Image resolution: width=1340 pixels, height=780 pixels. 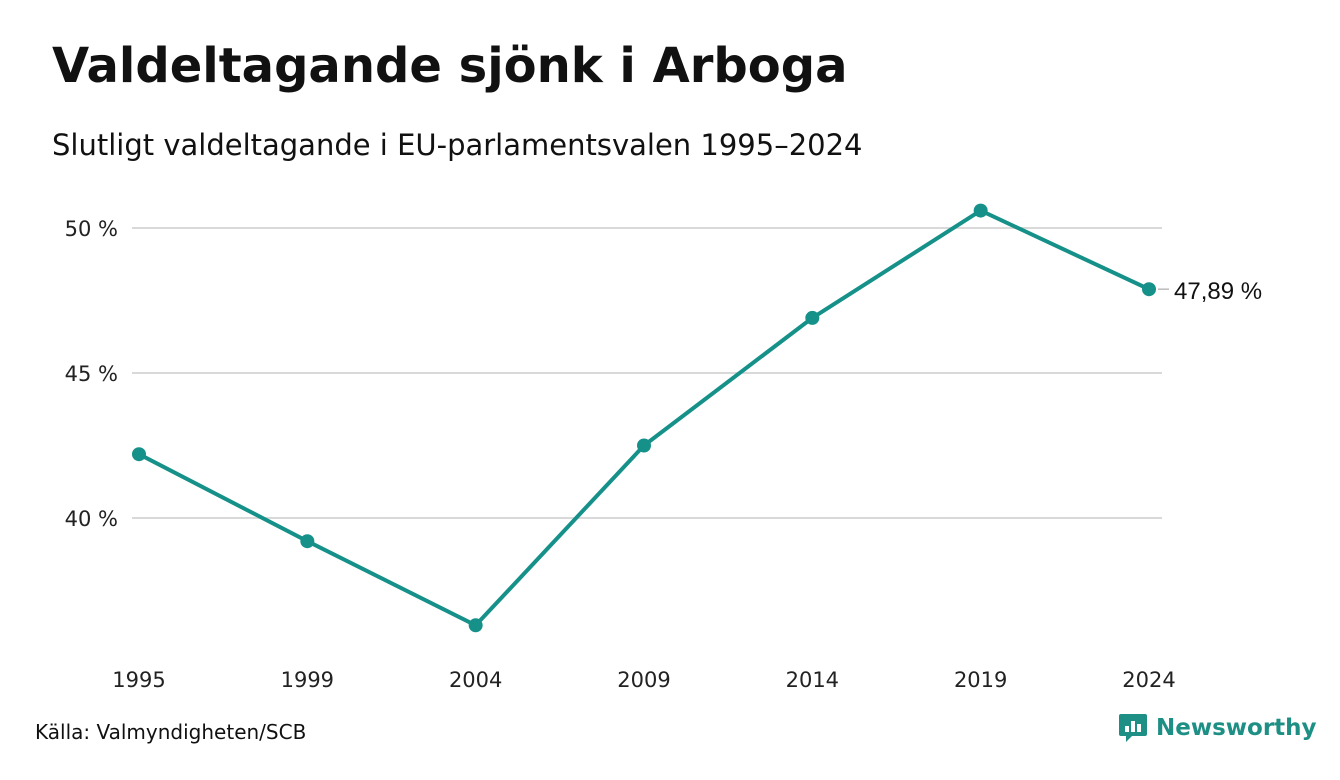 I want to click on y-tick-label: 40 %, so click(x=91, y=519).